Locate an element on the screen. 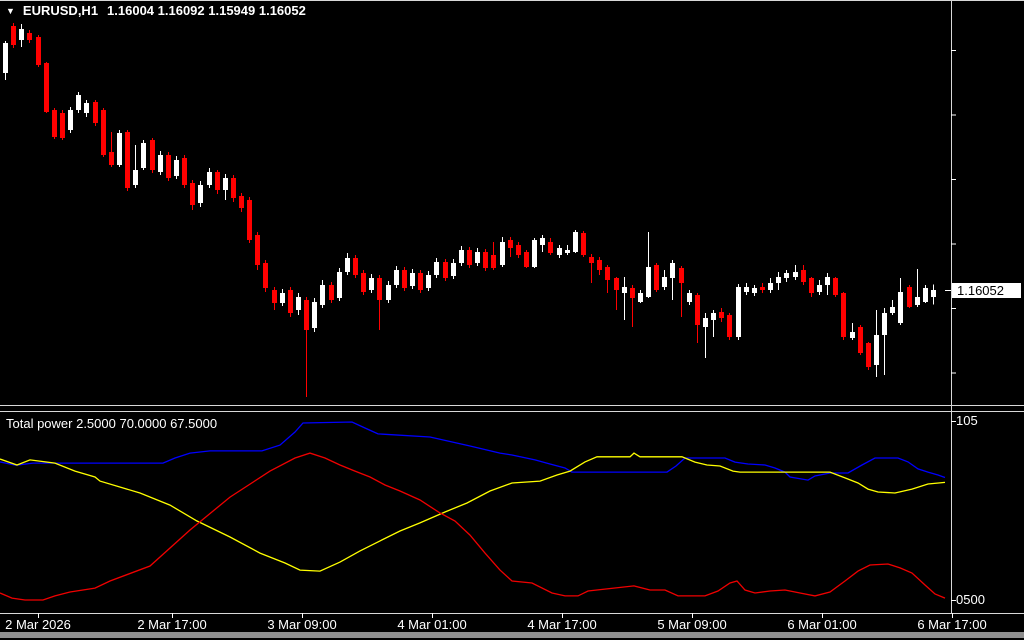 The height and width of the screenshot is (640, 1024). time-axis-label: 2 Mar 2026 is located at coordinates (38, 624).